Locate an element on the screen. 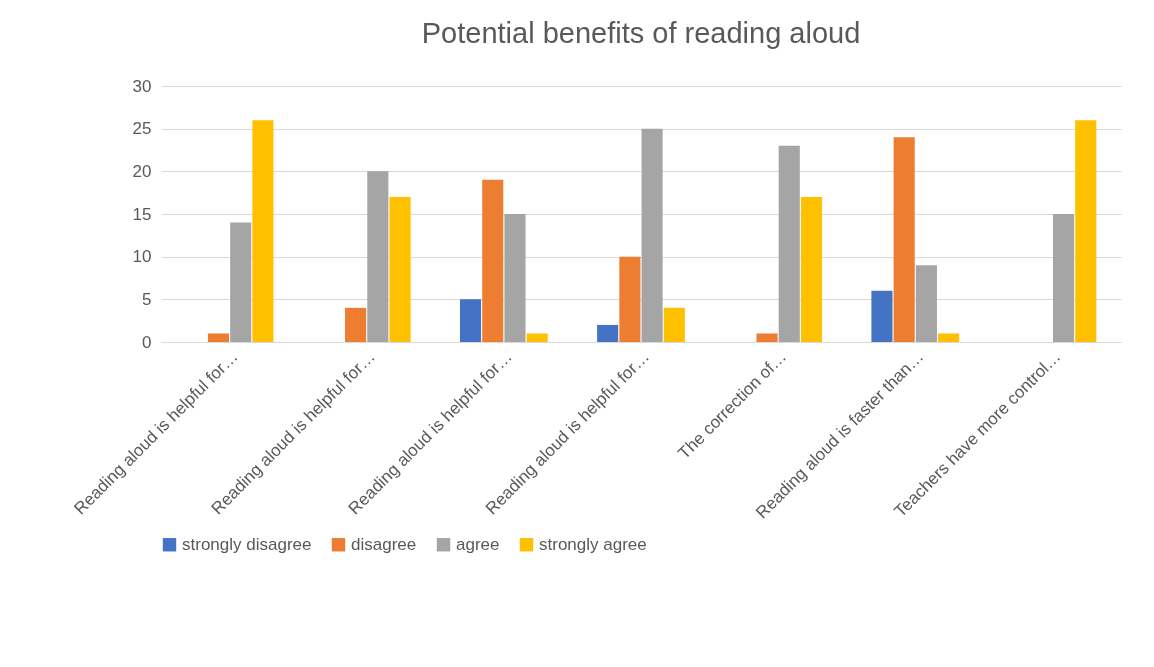 The width and height of the screenshot is (1154, 667). y-tick-label: 5 is located at coordinates (147, 299).